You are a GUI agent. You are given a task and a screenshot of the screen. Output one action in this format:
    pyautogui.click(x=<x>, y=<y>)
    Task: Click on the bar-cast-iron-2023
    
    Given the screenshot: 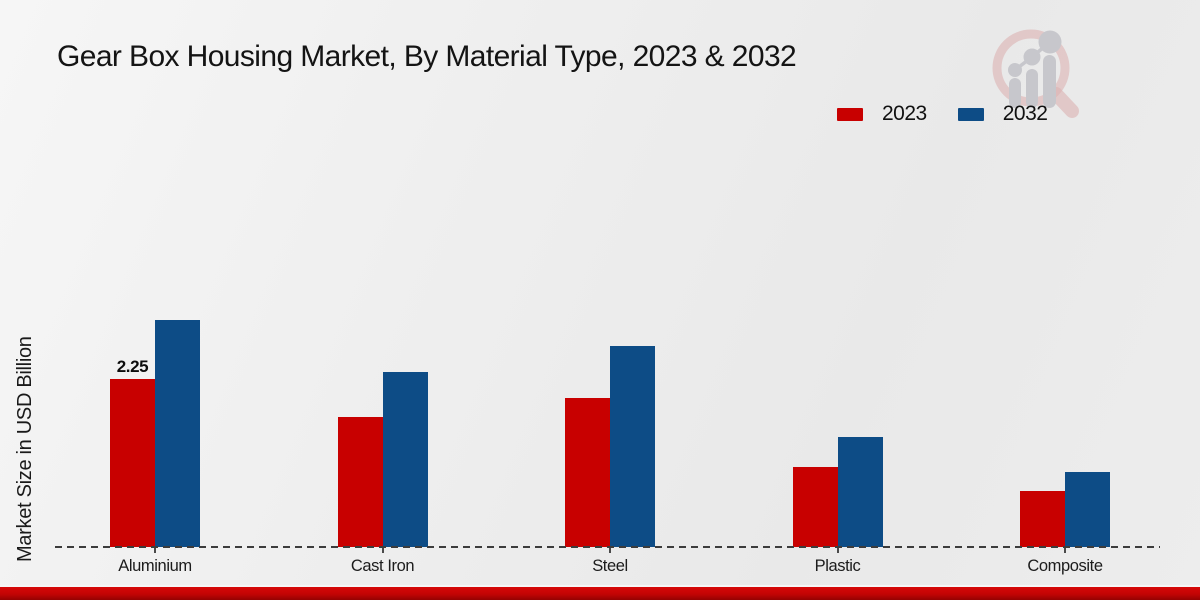 What is the action you would take?
    pyautogui.click(x=360, y=482)
    